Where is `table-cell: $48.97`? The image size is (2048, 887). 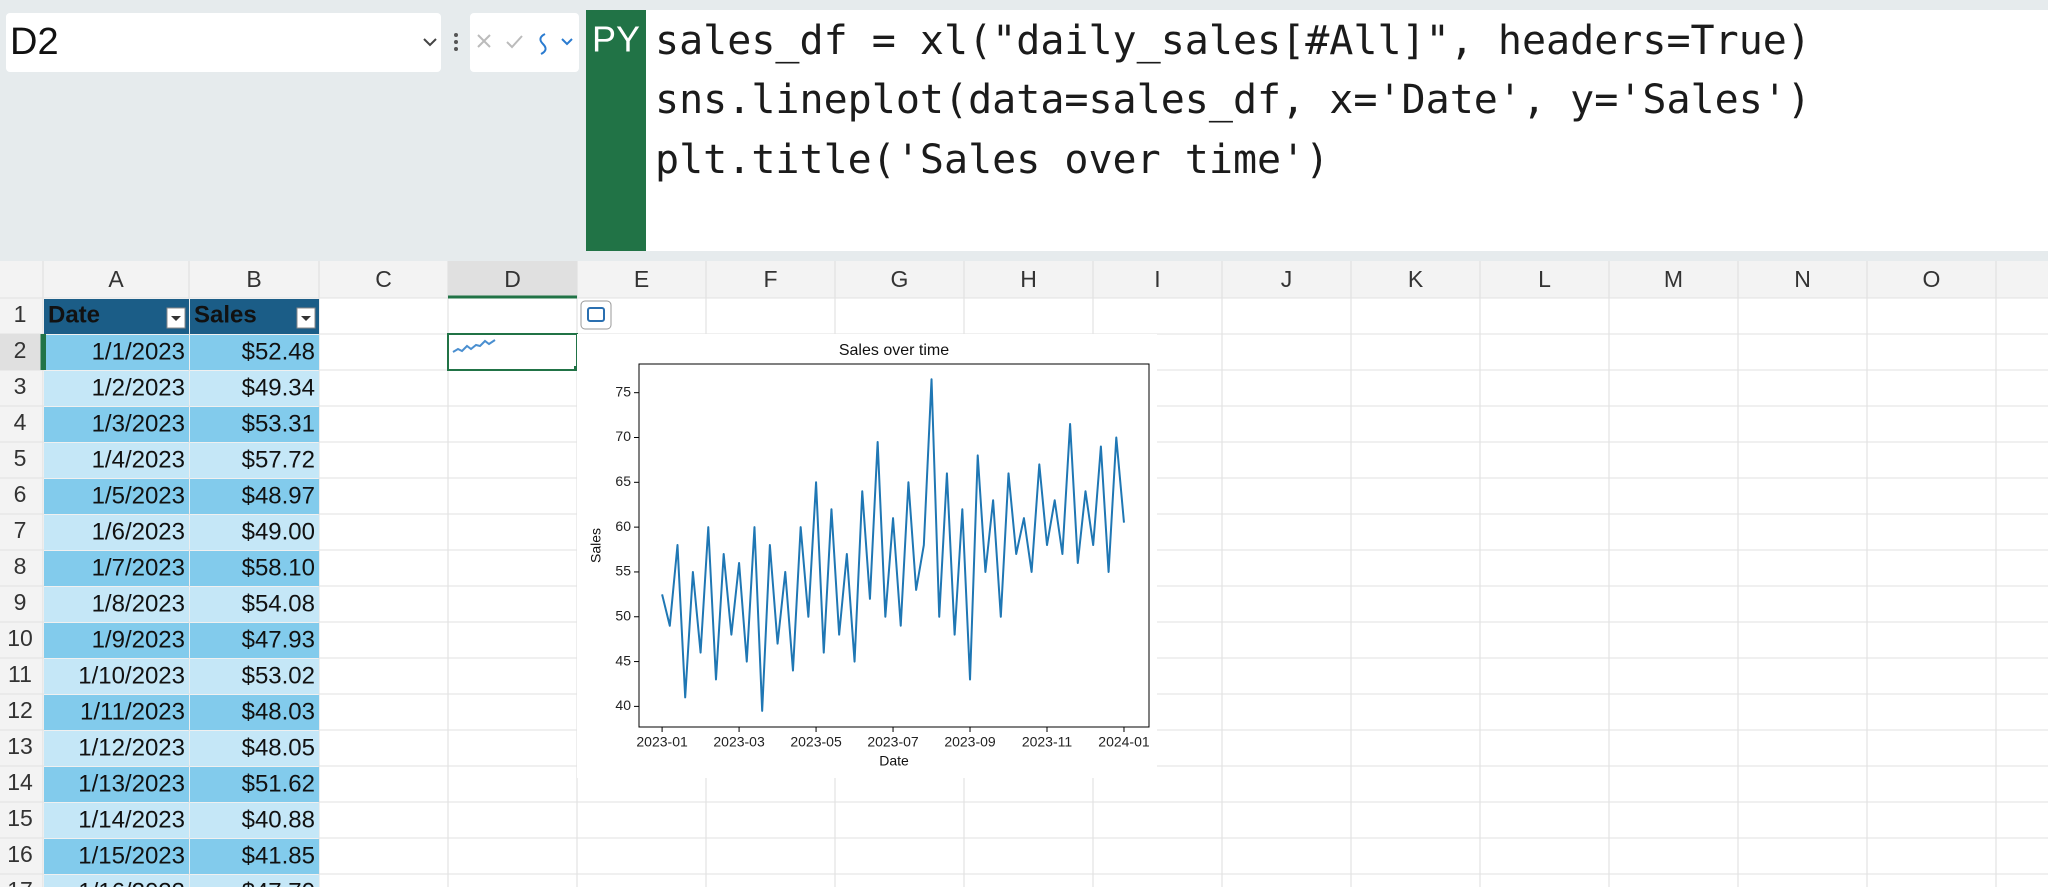
table-cell: $48.97 is located at coordinates (278, 495).